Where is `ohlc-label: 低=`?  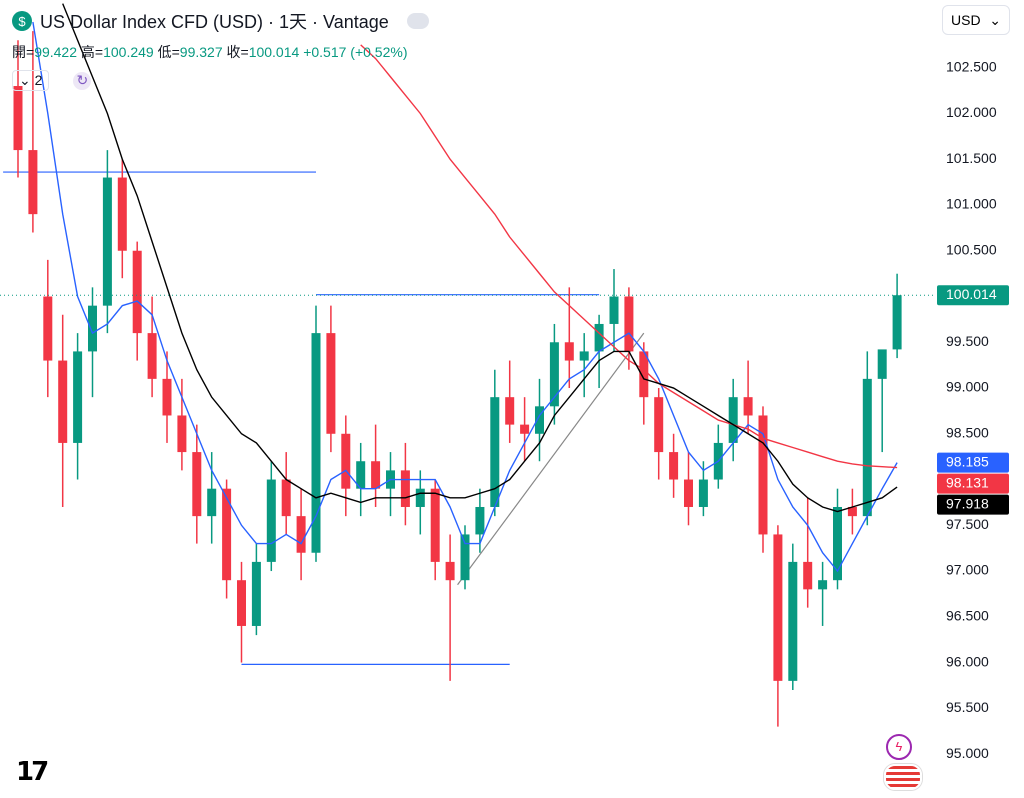
ohlc-label: 低= is located at coordinates (168, 52).